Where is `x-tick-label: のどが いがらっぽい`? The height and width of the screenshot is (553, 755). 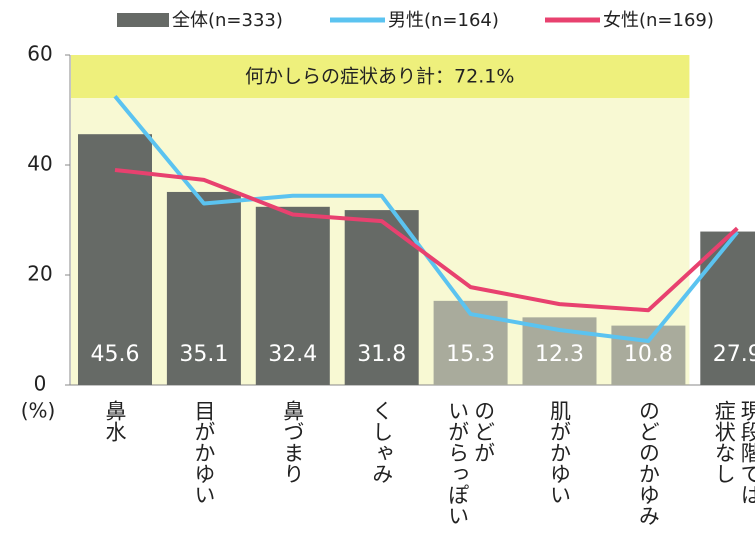 x-tick-label: のどが いがらっぽい is located at coordinates (470, 463).